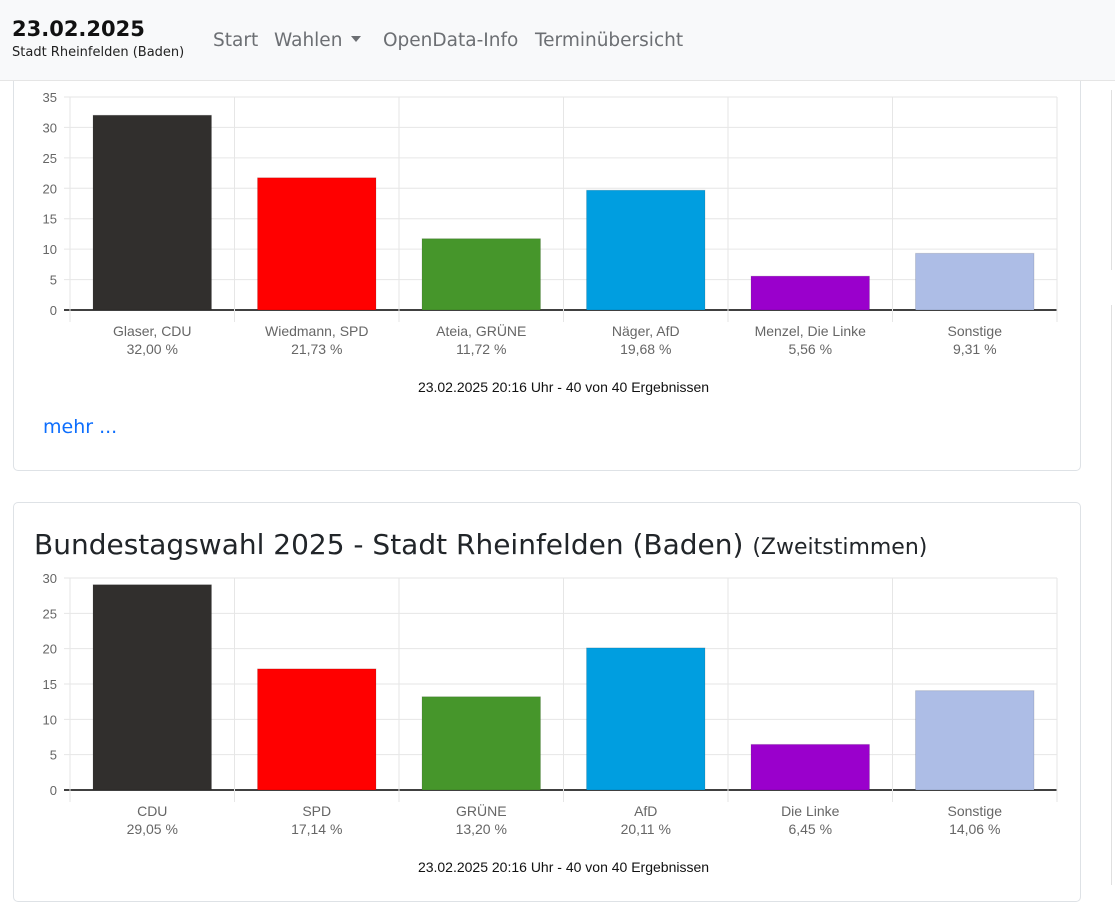 The image size is (1115, 903). What do you see at coordinates (316, 331) in the screenshot?
I see `x-tick-label: Wiedmann, SPD` at bounding box center [316, 331].